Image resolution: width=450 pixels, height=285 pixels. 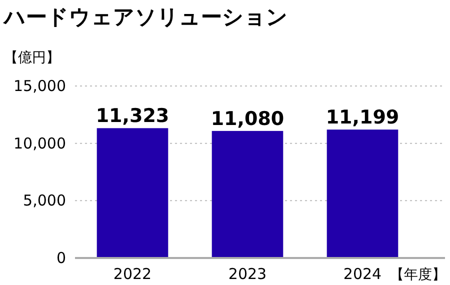 I want to click on data-label: 11,199, so click(x=363, y=117).